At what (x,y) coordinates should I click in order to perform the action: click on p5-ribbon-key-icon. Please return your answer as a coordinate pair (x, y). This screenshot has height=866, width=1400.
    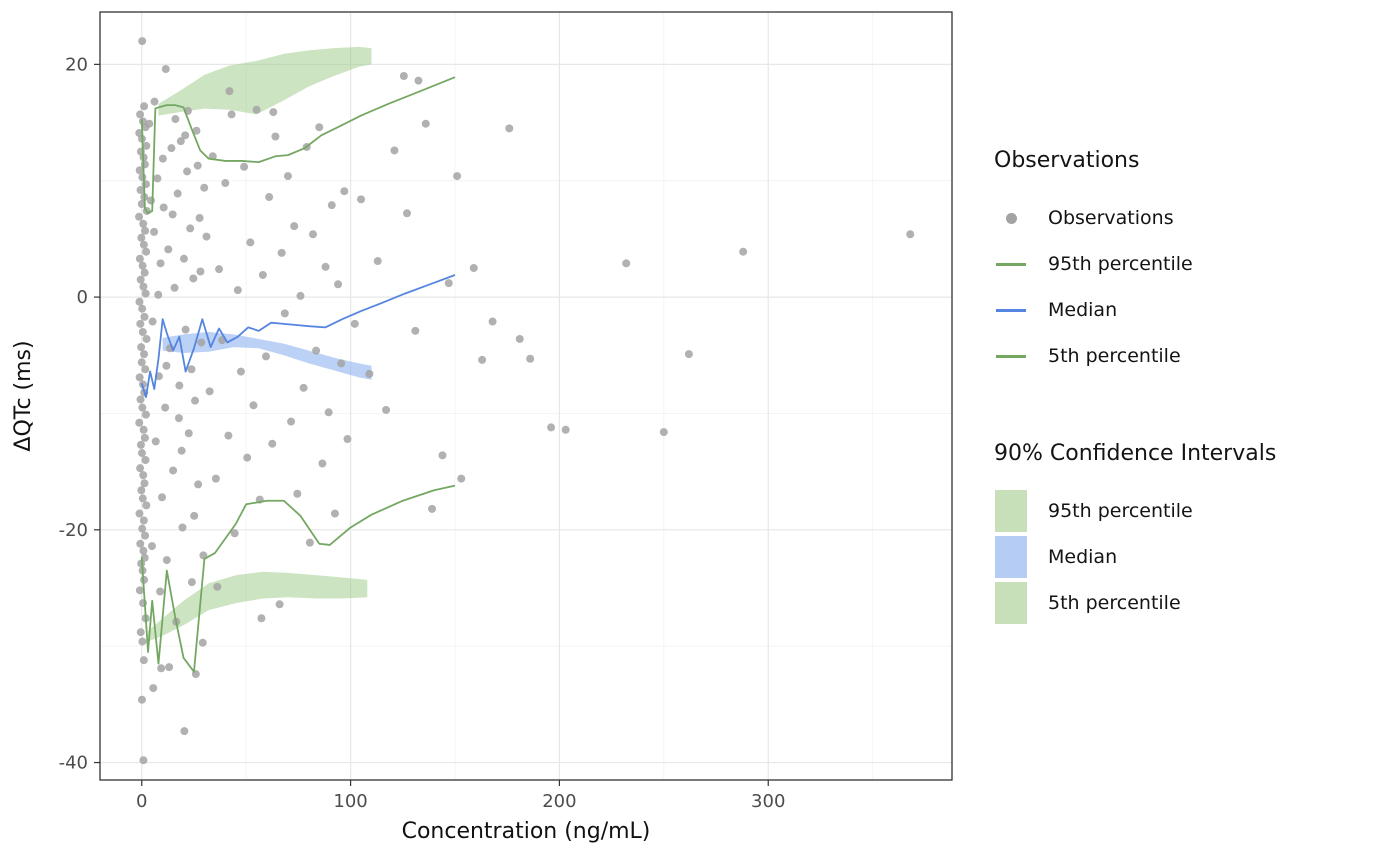
    Looking at the image, I should click on (1011, 603).